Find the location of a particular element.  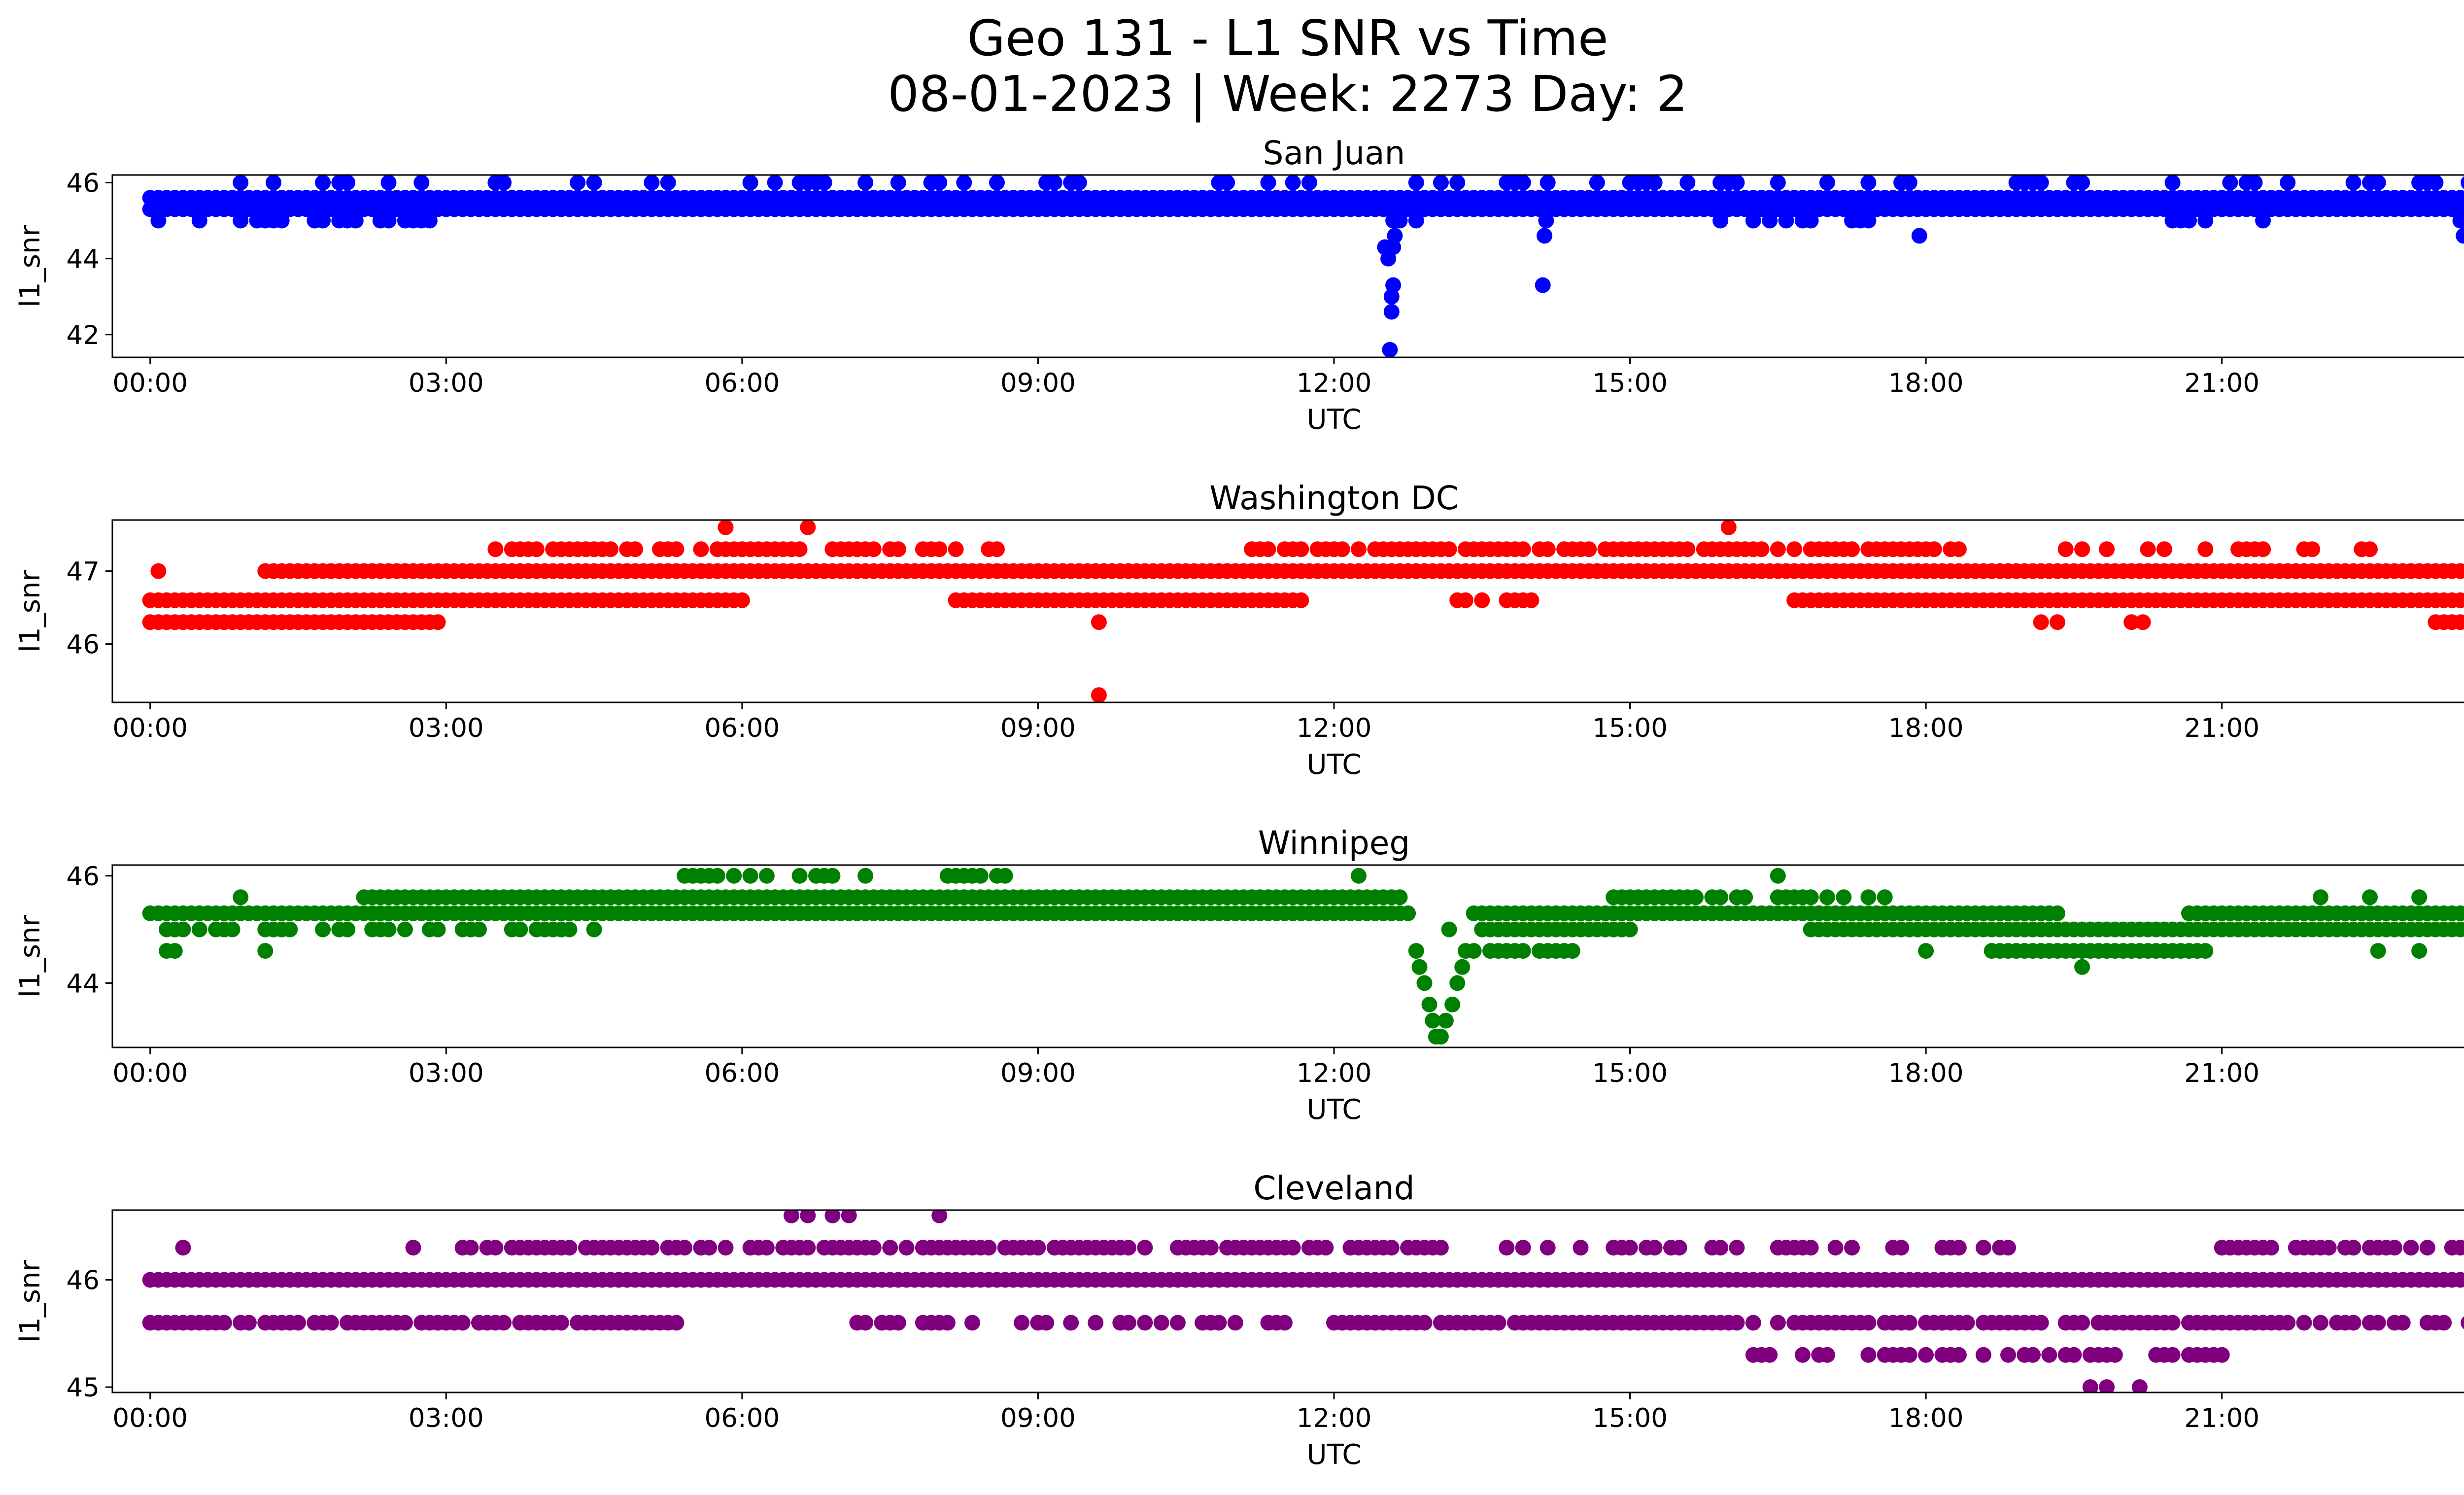

x-tick-label: 06:00 is located at coordinates (742, 383).